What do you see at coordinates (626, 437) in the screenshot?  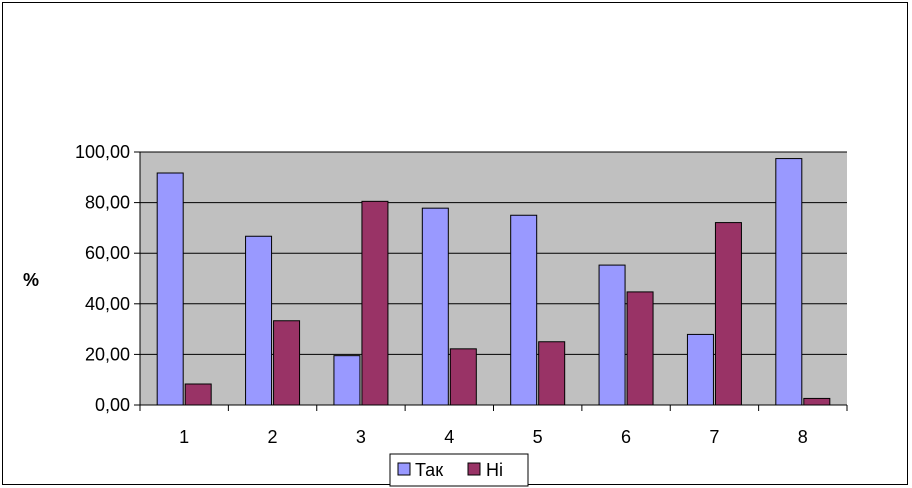 I see `x-tick-label: 6` at bounding box center [626, 437].